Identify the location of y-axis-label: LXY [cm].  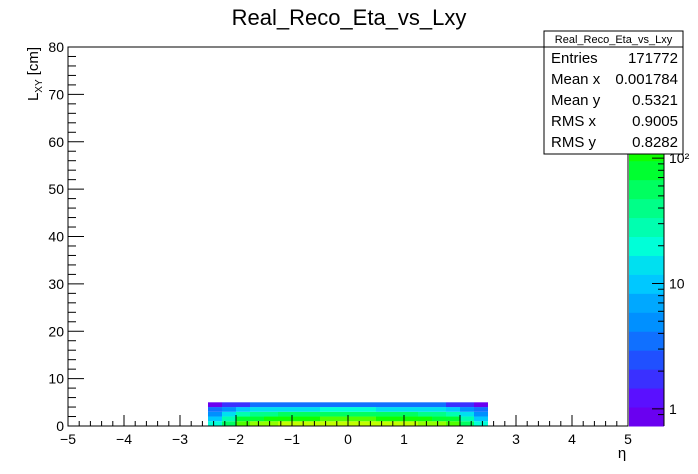
(35, 74).